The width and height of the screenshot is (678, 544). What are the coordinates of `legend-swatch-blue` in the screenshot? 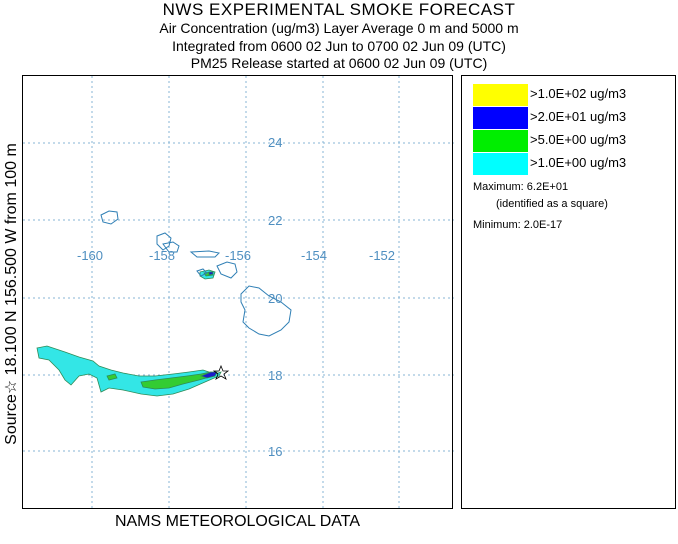 It's located at (500, 118).